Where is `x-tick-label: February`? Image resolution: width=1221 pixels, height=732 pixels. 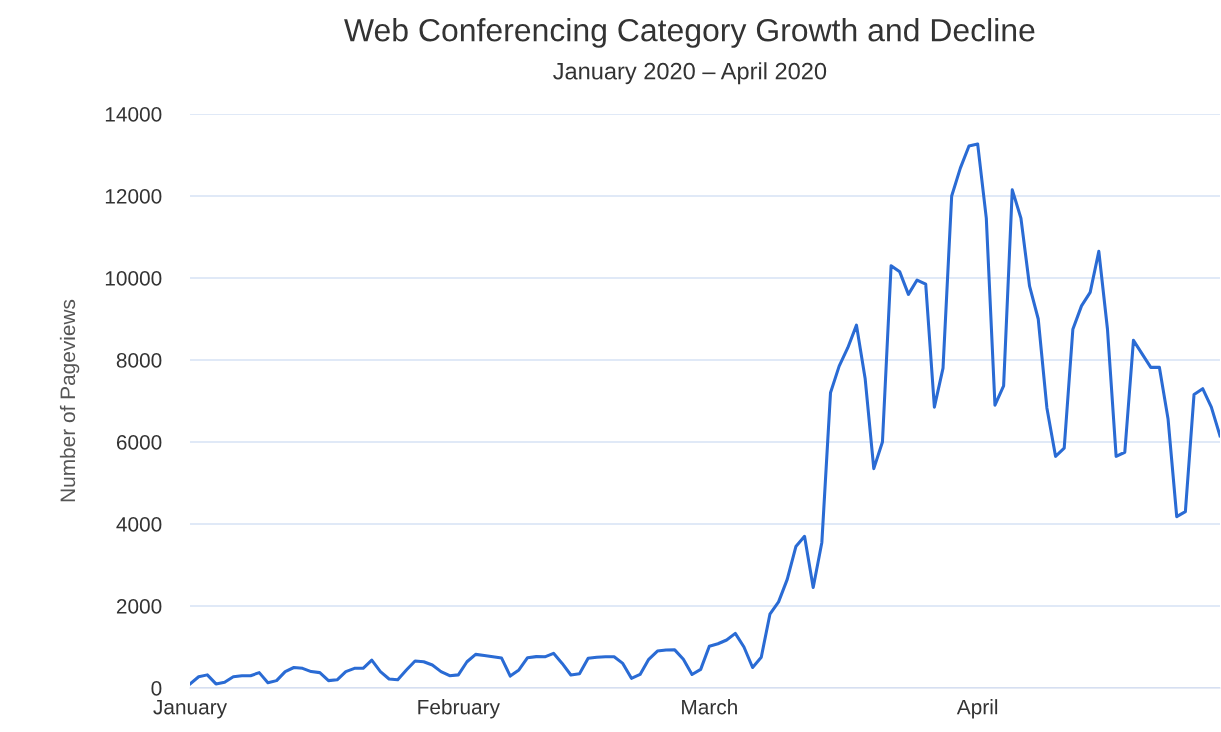 x-tick-label: February is located at coordinates (459, 709).